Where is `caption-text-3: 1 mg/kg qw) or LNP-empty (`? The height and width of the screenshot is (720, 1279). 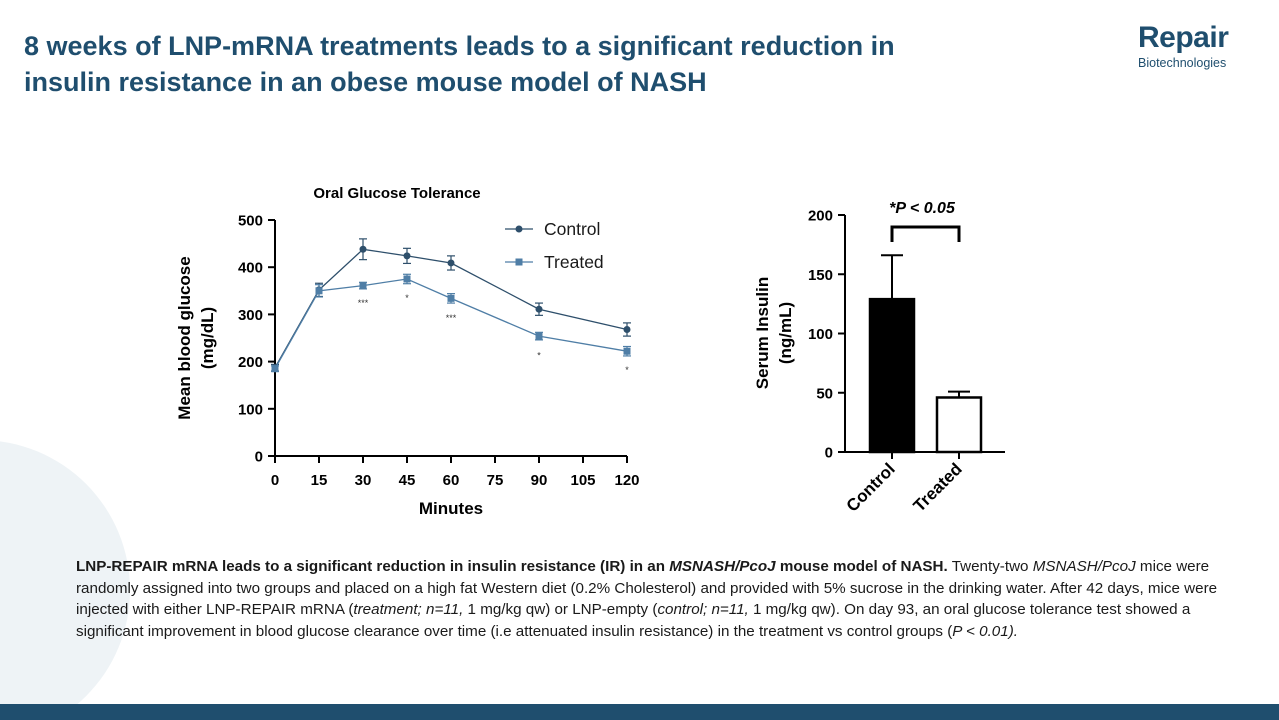
caption-text-3: 1 mg/kg qw) or LNP-empty ( is located at coordinates (560, 610).